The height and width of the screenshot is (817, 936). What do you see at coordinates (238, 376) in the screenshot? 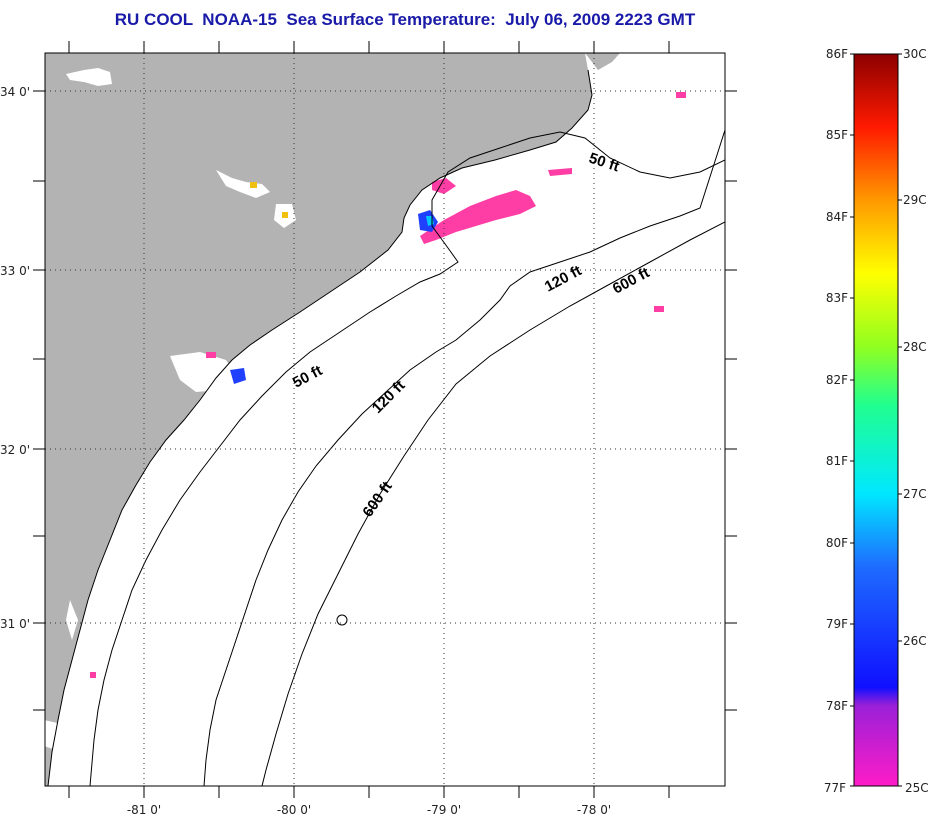
I see `sst-cool-patch` at bounding box center [238, 376].